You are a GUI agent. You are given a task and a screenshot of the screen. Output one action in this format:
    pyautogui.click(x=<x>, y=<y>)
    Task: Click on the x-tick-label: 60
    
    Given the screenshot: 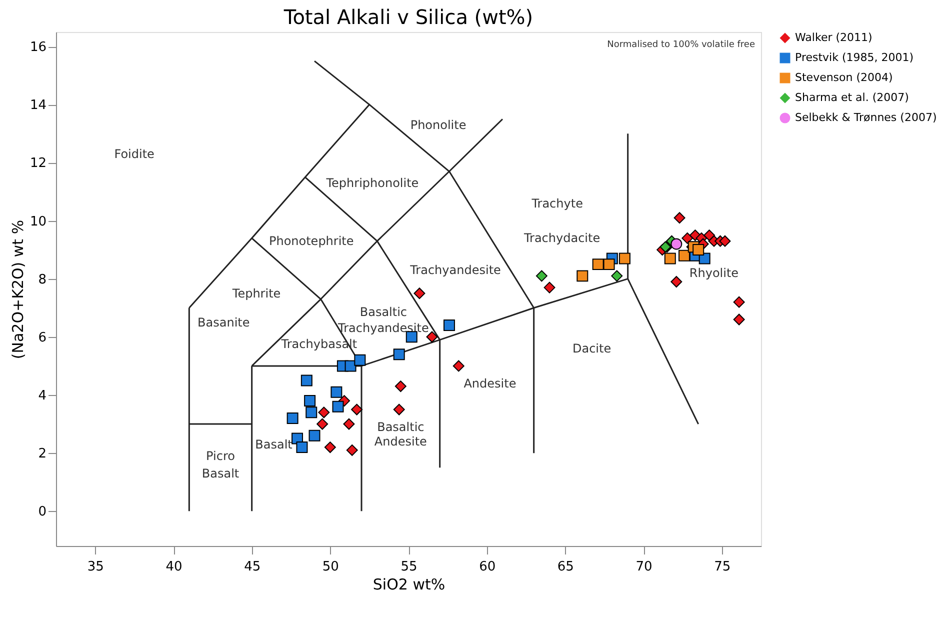 What is the action you would take?
    pyautogui.click(x=487, y=567)
    